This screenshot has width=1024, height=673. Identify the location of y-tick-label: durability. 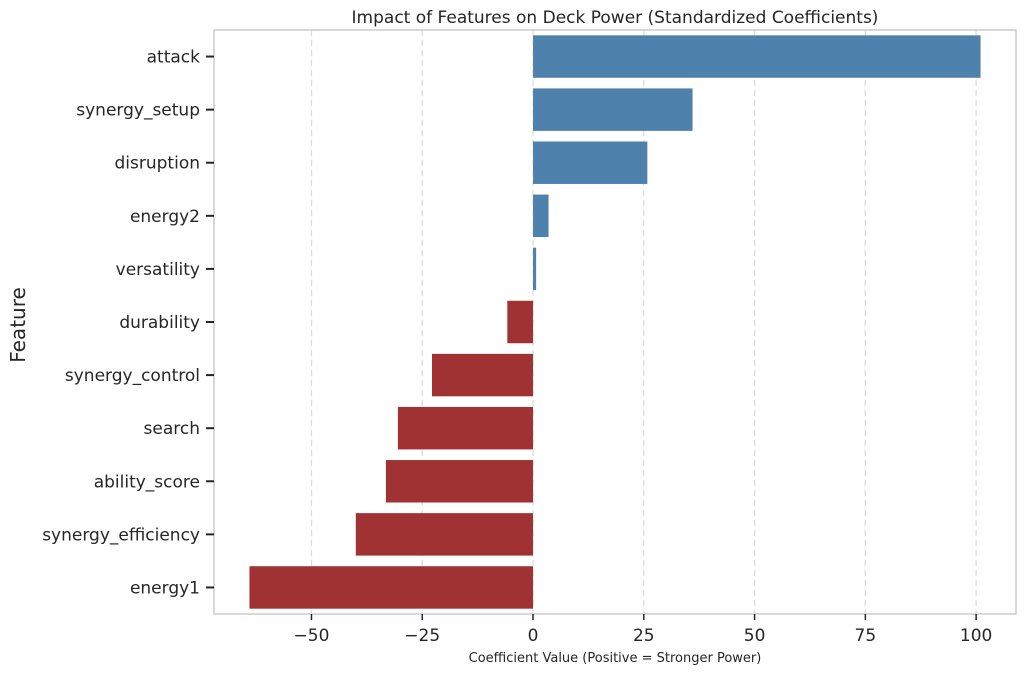
(159, 323).